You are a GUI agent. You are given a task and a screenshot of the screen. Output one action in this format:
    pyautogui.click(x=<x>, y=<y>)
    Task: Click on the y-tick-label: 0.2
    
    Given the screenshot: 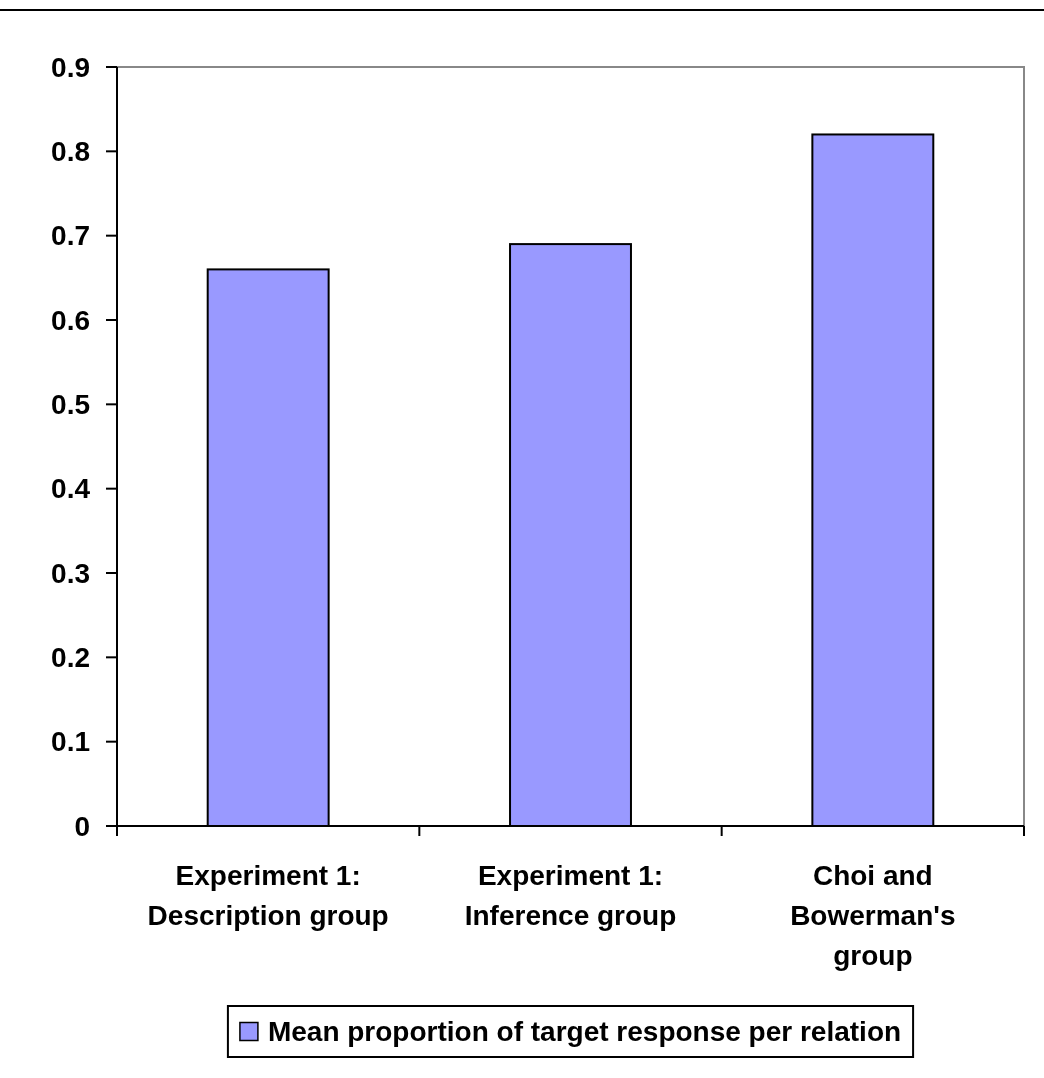 What is the action you would take?
    pyautogui.click(x=70, y=657)
    